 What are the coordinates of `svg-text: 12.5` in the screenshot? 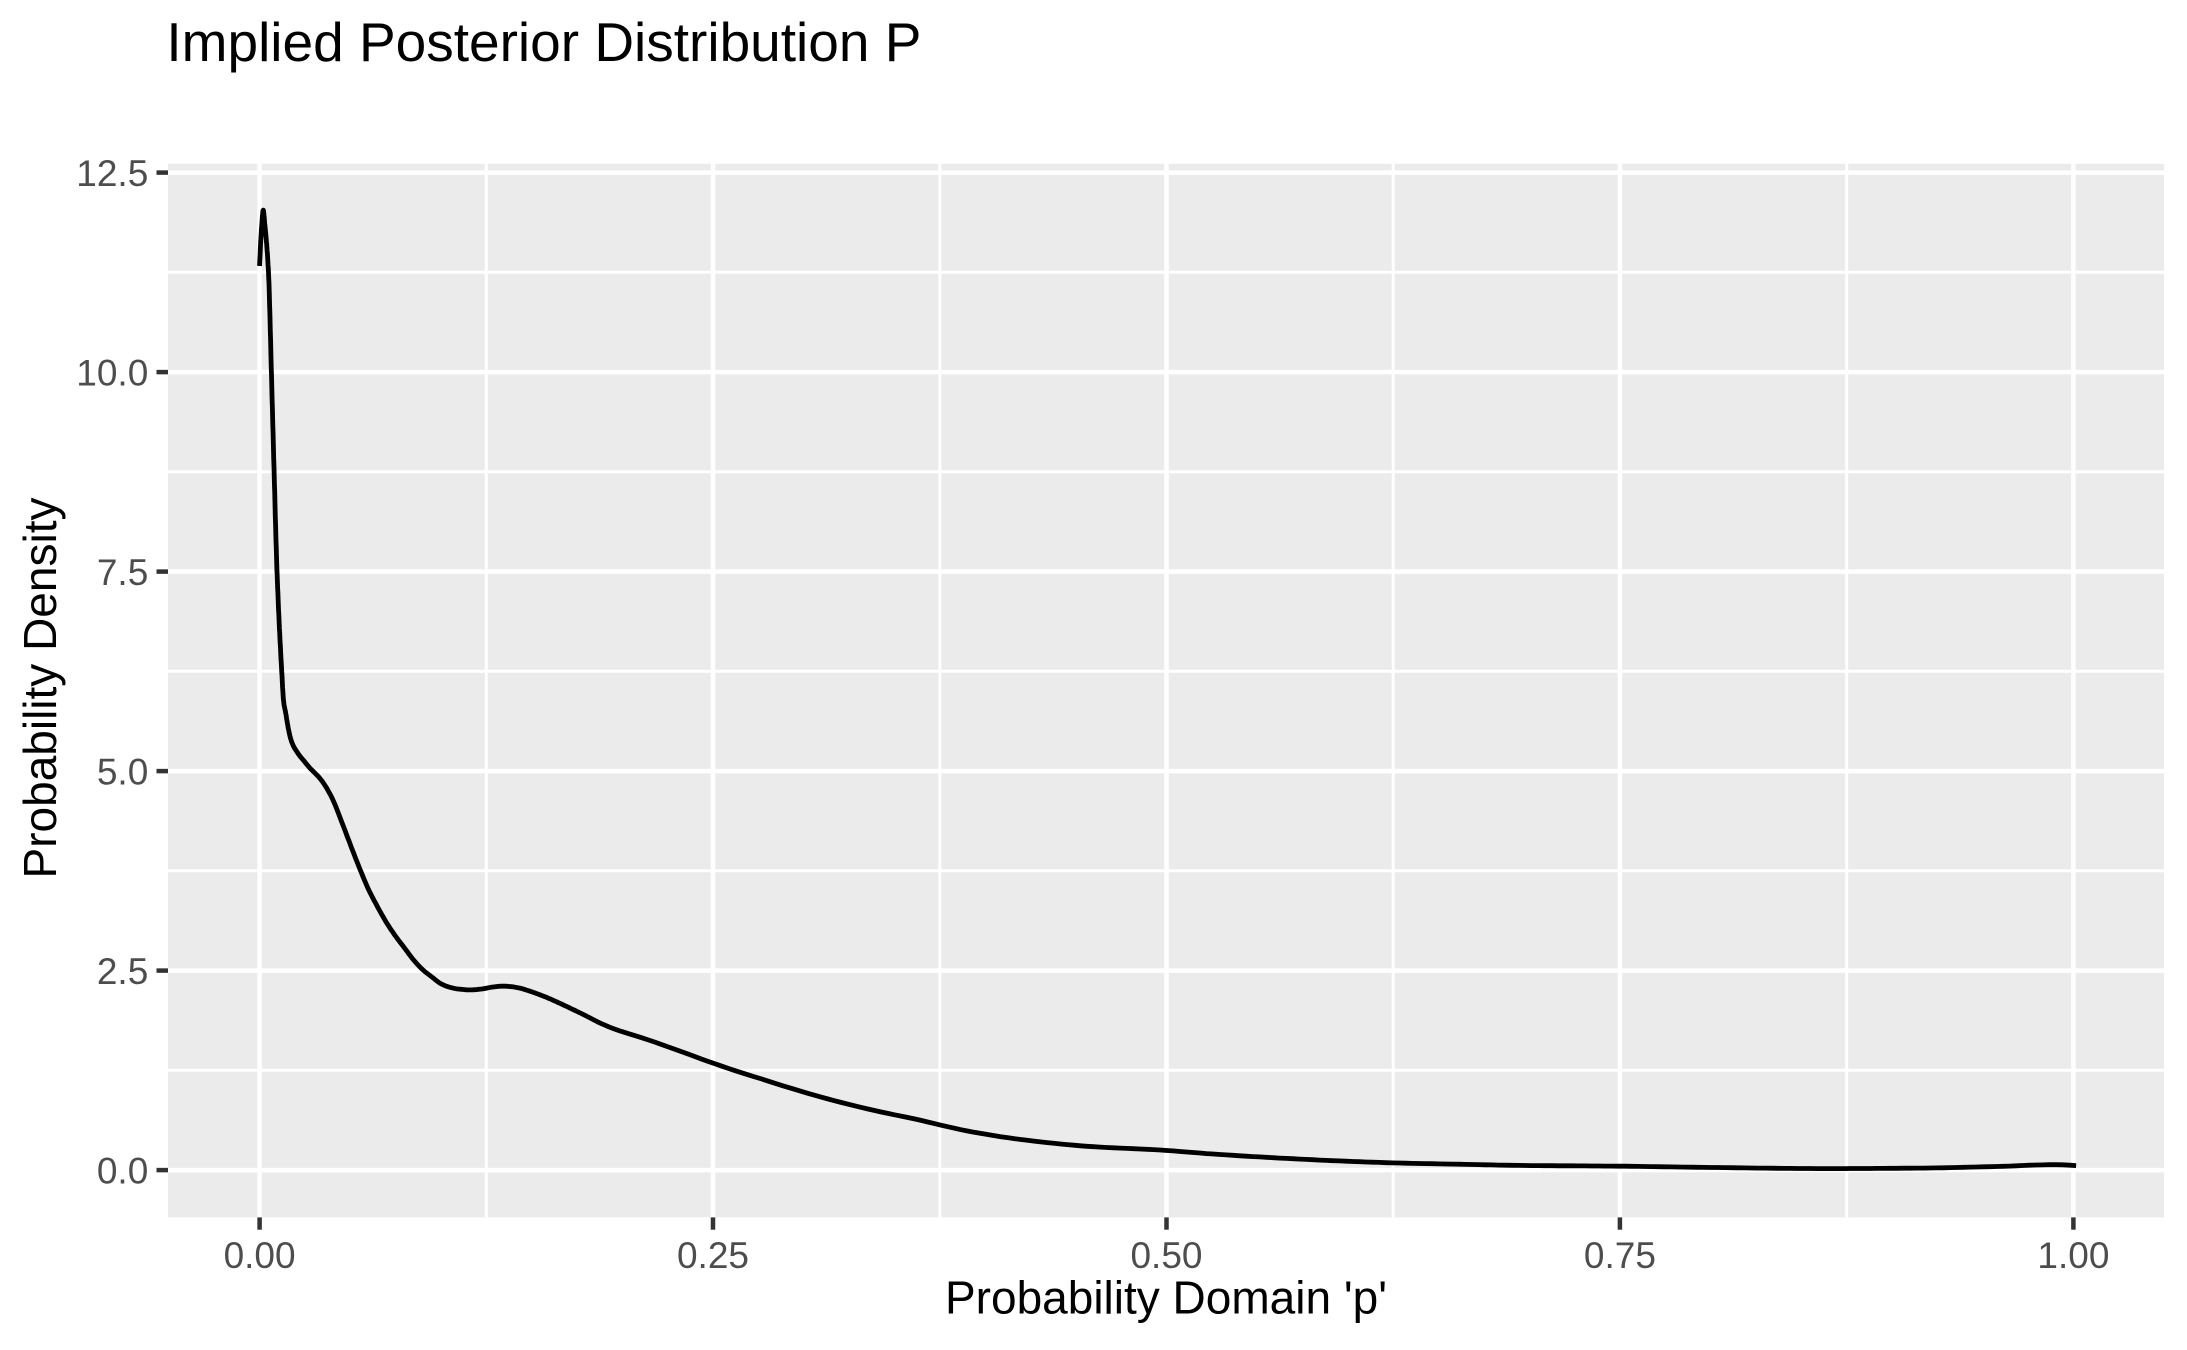 It's located at (112, 173).